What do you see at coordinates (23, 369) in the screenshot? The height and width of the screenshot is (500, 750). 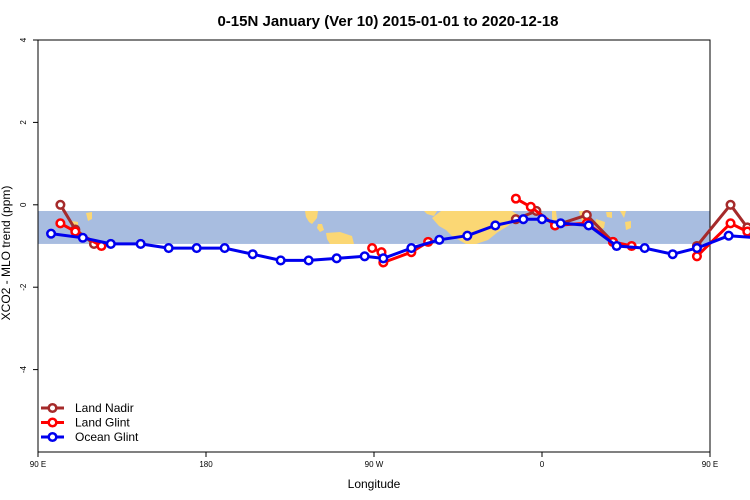 I see `y-tick-label-4: -4` at bounding box center [23, 369].